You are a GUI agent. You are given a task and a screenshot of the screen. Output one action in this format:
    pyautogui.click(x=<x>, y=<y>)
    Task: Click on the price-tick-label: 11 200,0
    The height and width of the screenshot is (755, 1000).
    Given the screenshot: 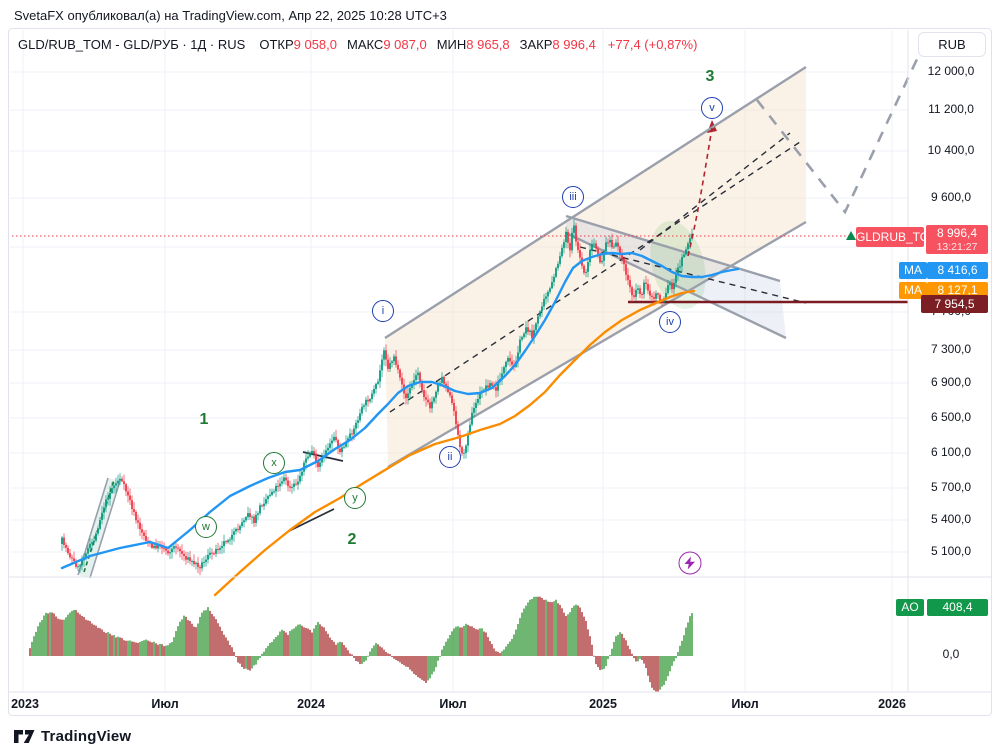 What is the action you would take?
    pyautogui.click(x=951, y=109)
    